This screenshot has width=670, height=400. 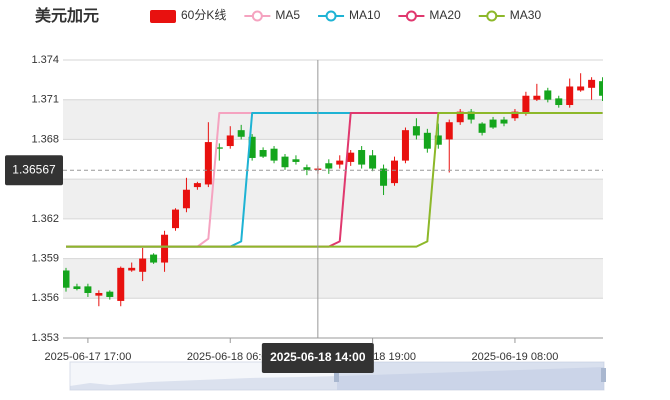 I want to click on legend-label: MA20, so click(x=445, y=15).